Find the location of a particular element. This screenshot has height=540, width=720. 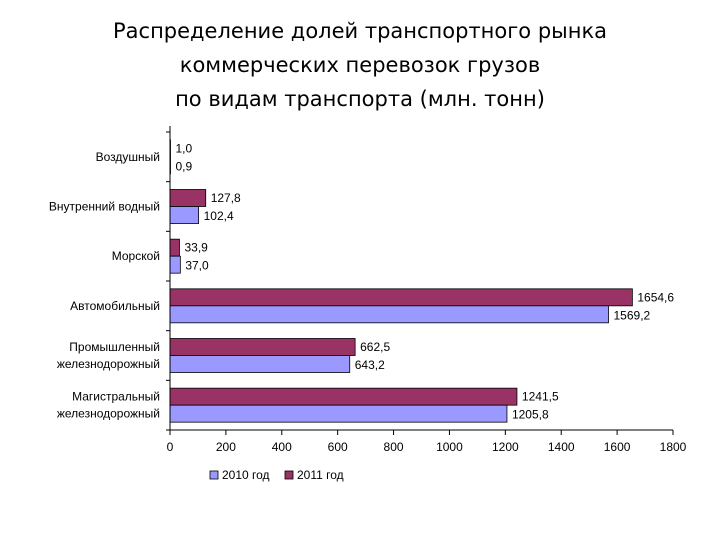

x-tick-label-3: 600 is located at coordinates (338, 447).